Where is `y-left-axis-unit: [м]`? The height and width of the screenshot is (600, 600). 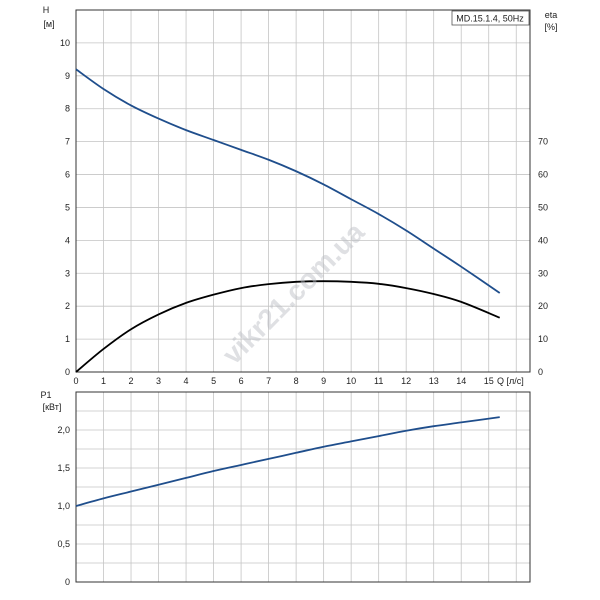 y-left-axis-unit: [м] is located at coordinates (48, 24).